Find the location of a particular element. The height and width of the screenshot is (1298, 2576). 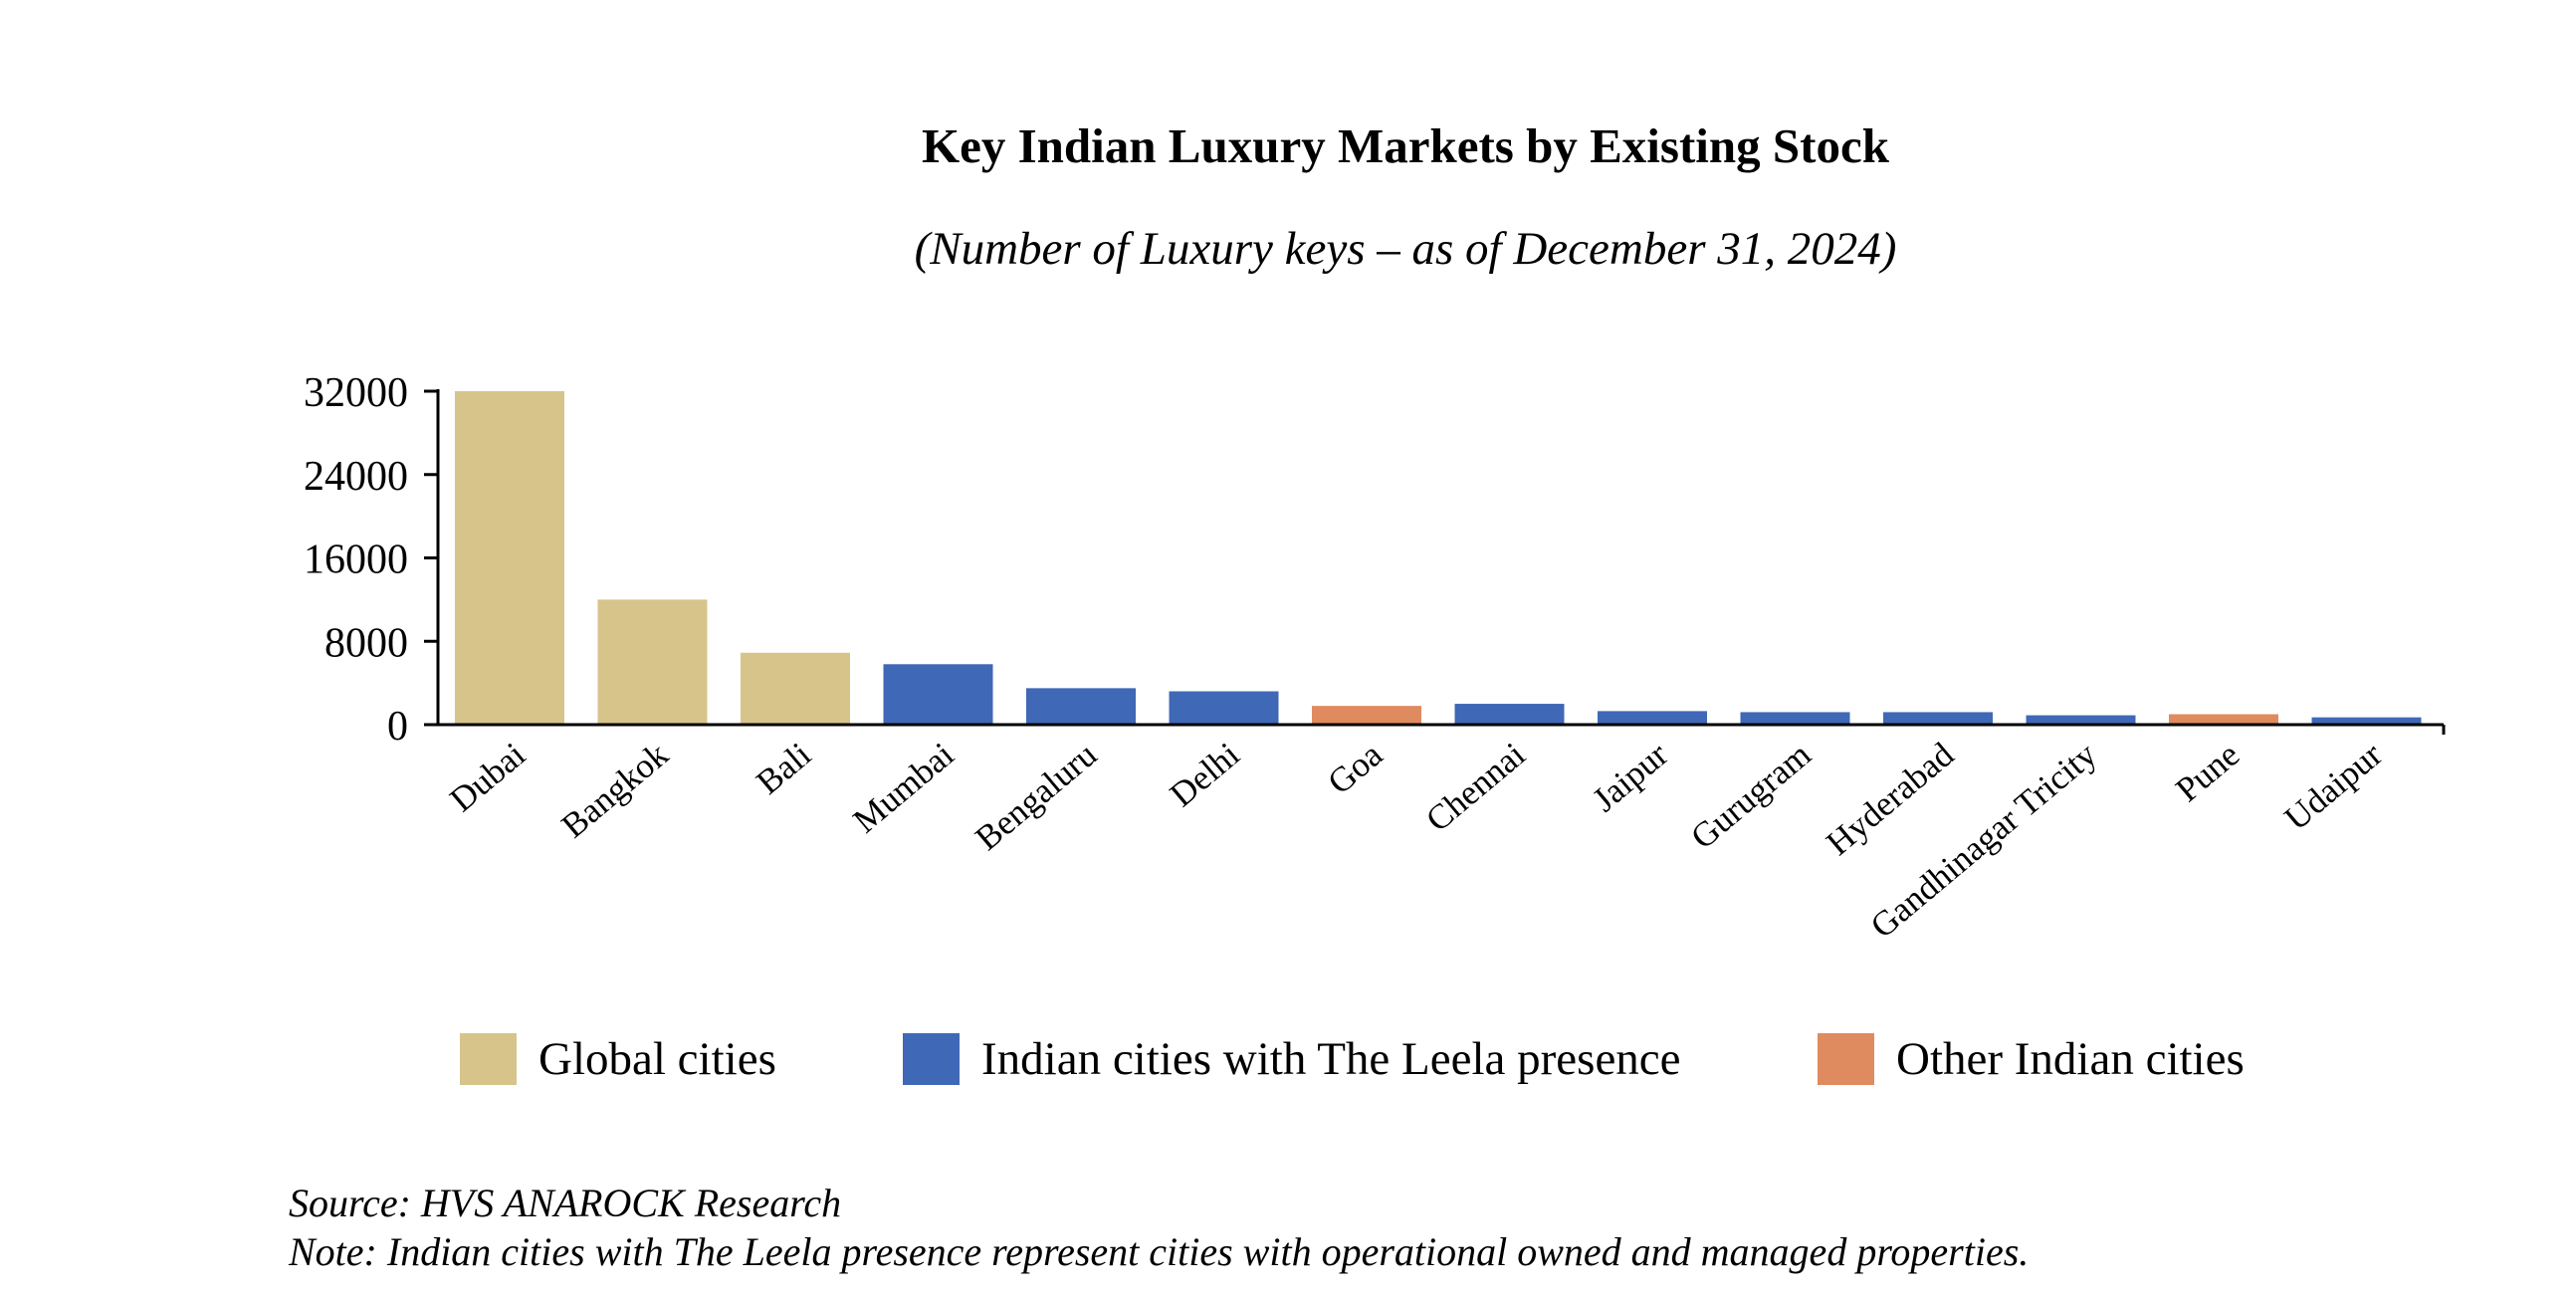

x-tick-label: Pune is located at coordinates (2207, 772).